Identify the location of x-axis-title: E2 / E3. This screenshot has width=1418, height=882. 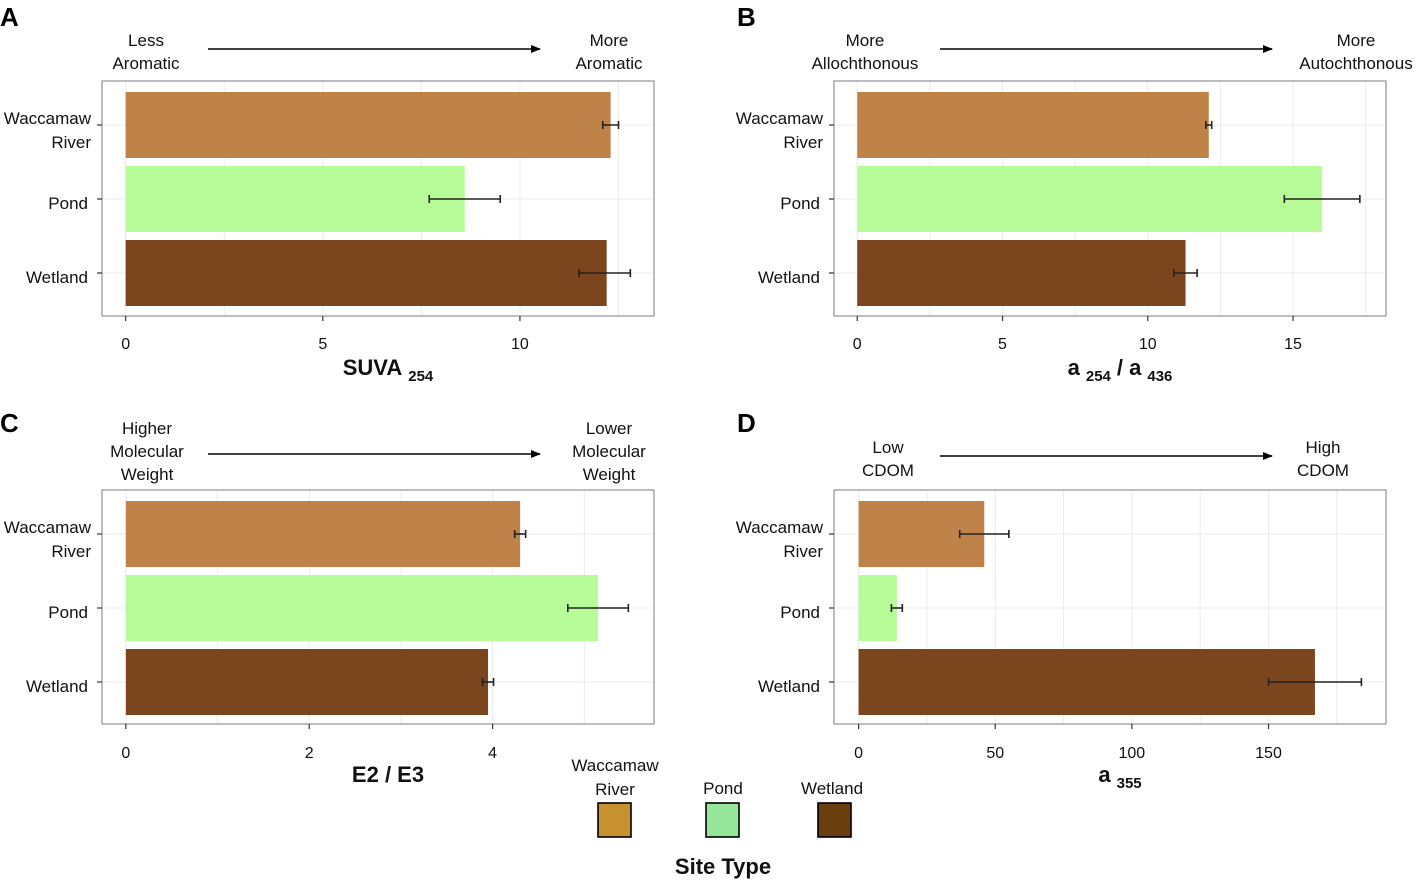
(388, 774).